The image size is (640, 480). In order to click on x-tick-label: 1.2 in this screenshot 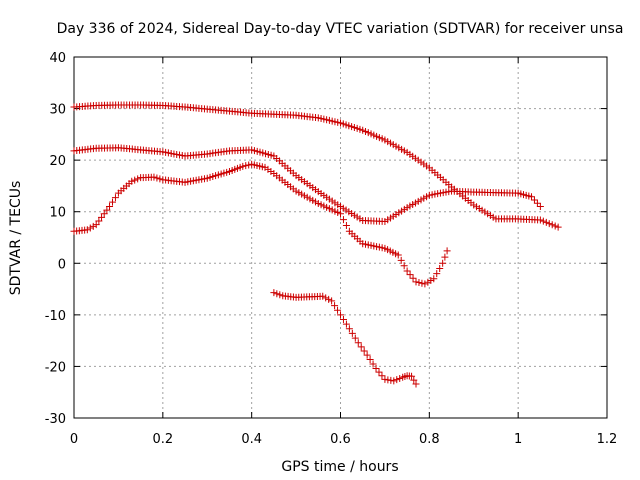, I will do `click(607, 439)`.